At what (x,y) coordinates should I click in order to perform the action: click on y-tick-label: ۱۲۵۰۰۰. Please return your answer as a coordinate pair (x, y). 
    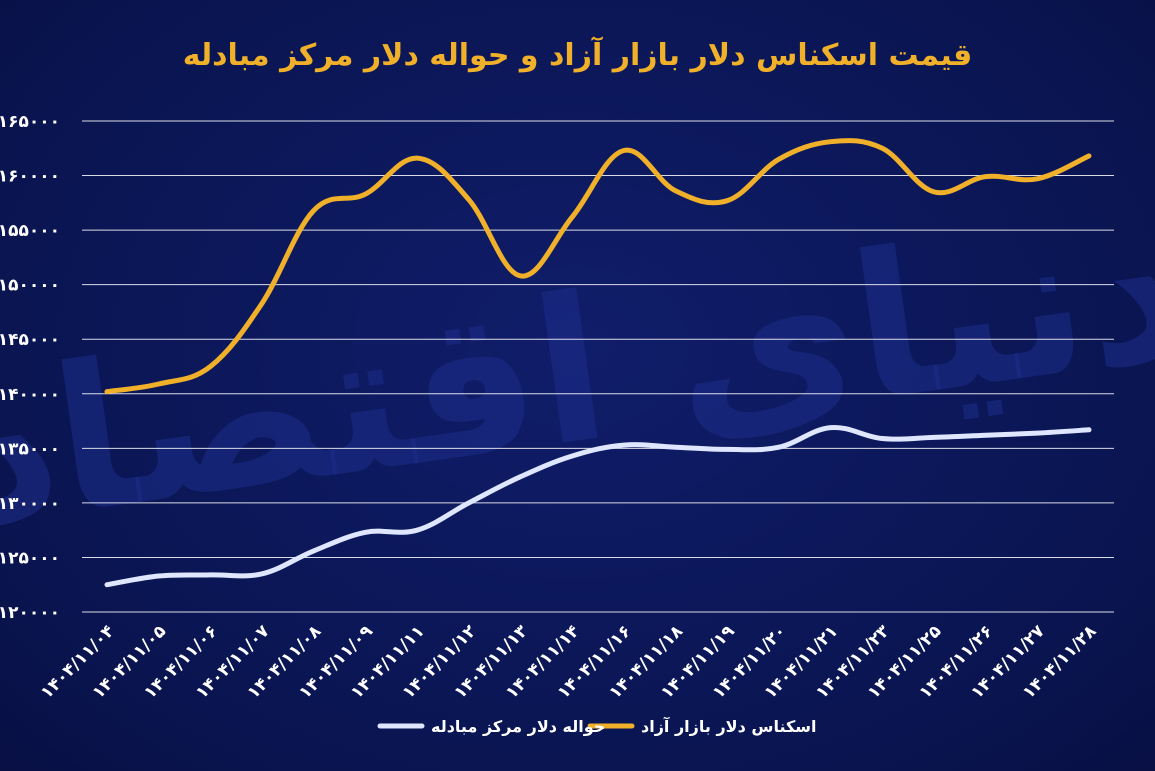
    Looking at the image, I should click on (30, 558).